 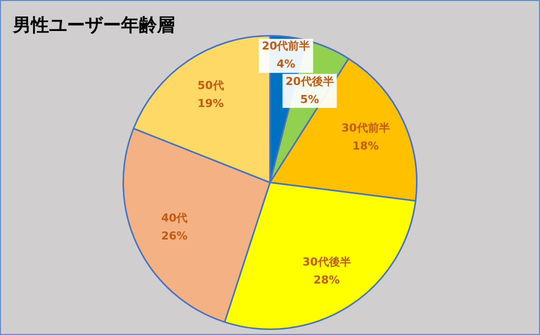 I want to click on chart-title: 男性ユーザー年齢層, so click(x=94, y=25).